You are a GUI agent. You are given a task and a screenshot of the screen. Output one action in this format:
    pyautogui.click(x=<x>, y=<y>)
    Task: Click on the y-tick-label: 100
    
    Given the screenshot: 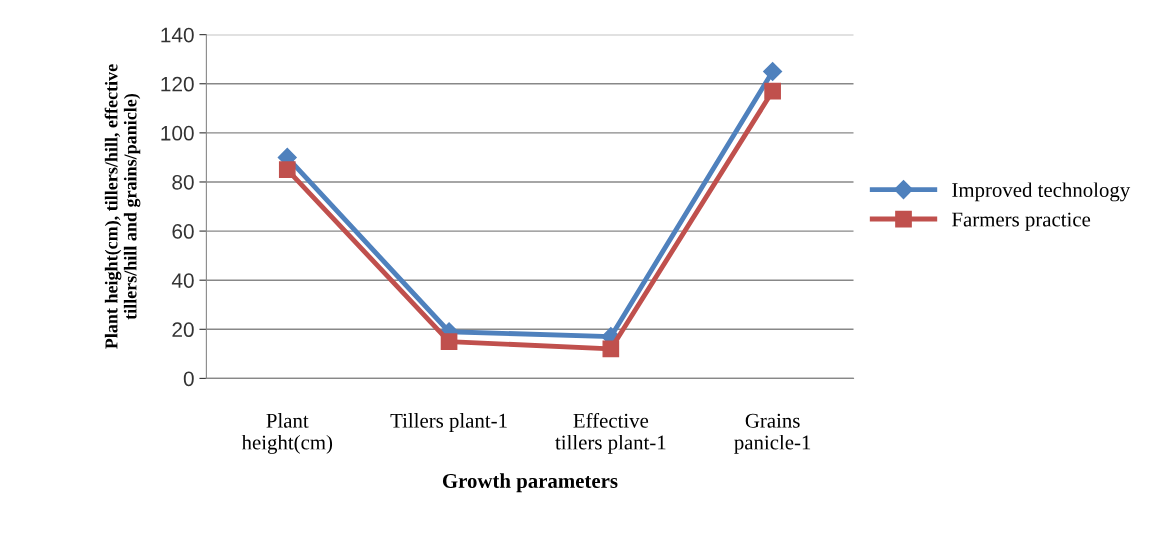 What is the action you would take?
    pyautogui.click(x=177, y=133)
    